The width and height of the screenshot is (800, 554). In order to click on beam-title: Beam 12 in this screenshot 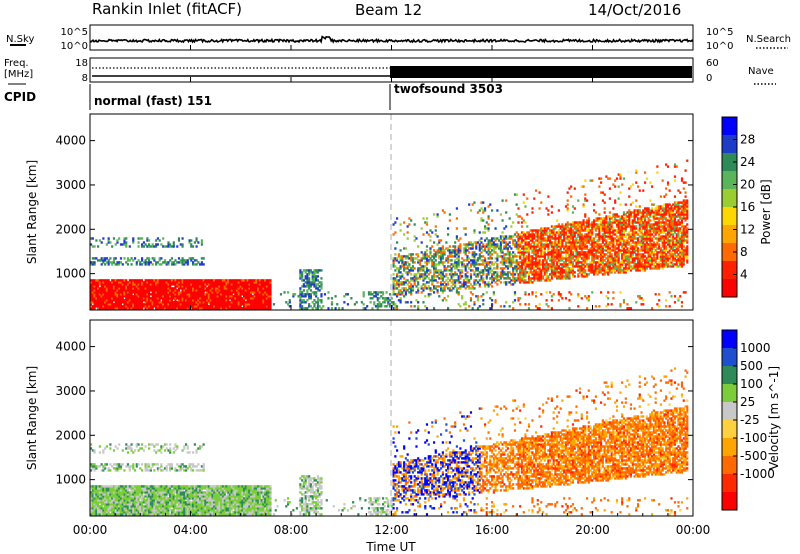, I will do `click(388, 10)`.